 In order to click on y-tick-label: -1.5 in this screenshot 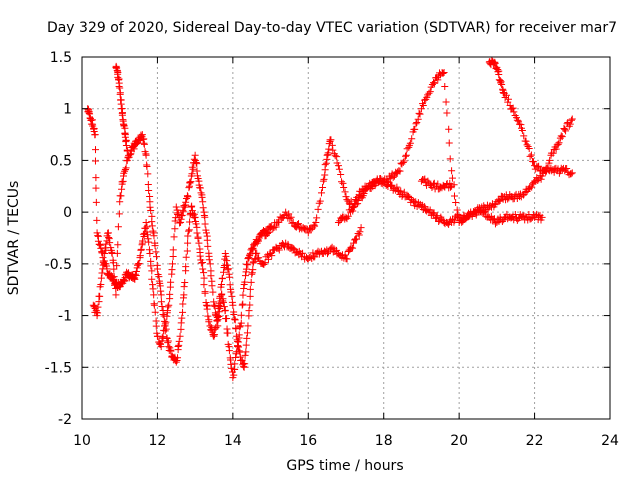, I will do `click(58, 368)`.